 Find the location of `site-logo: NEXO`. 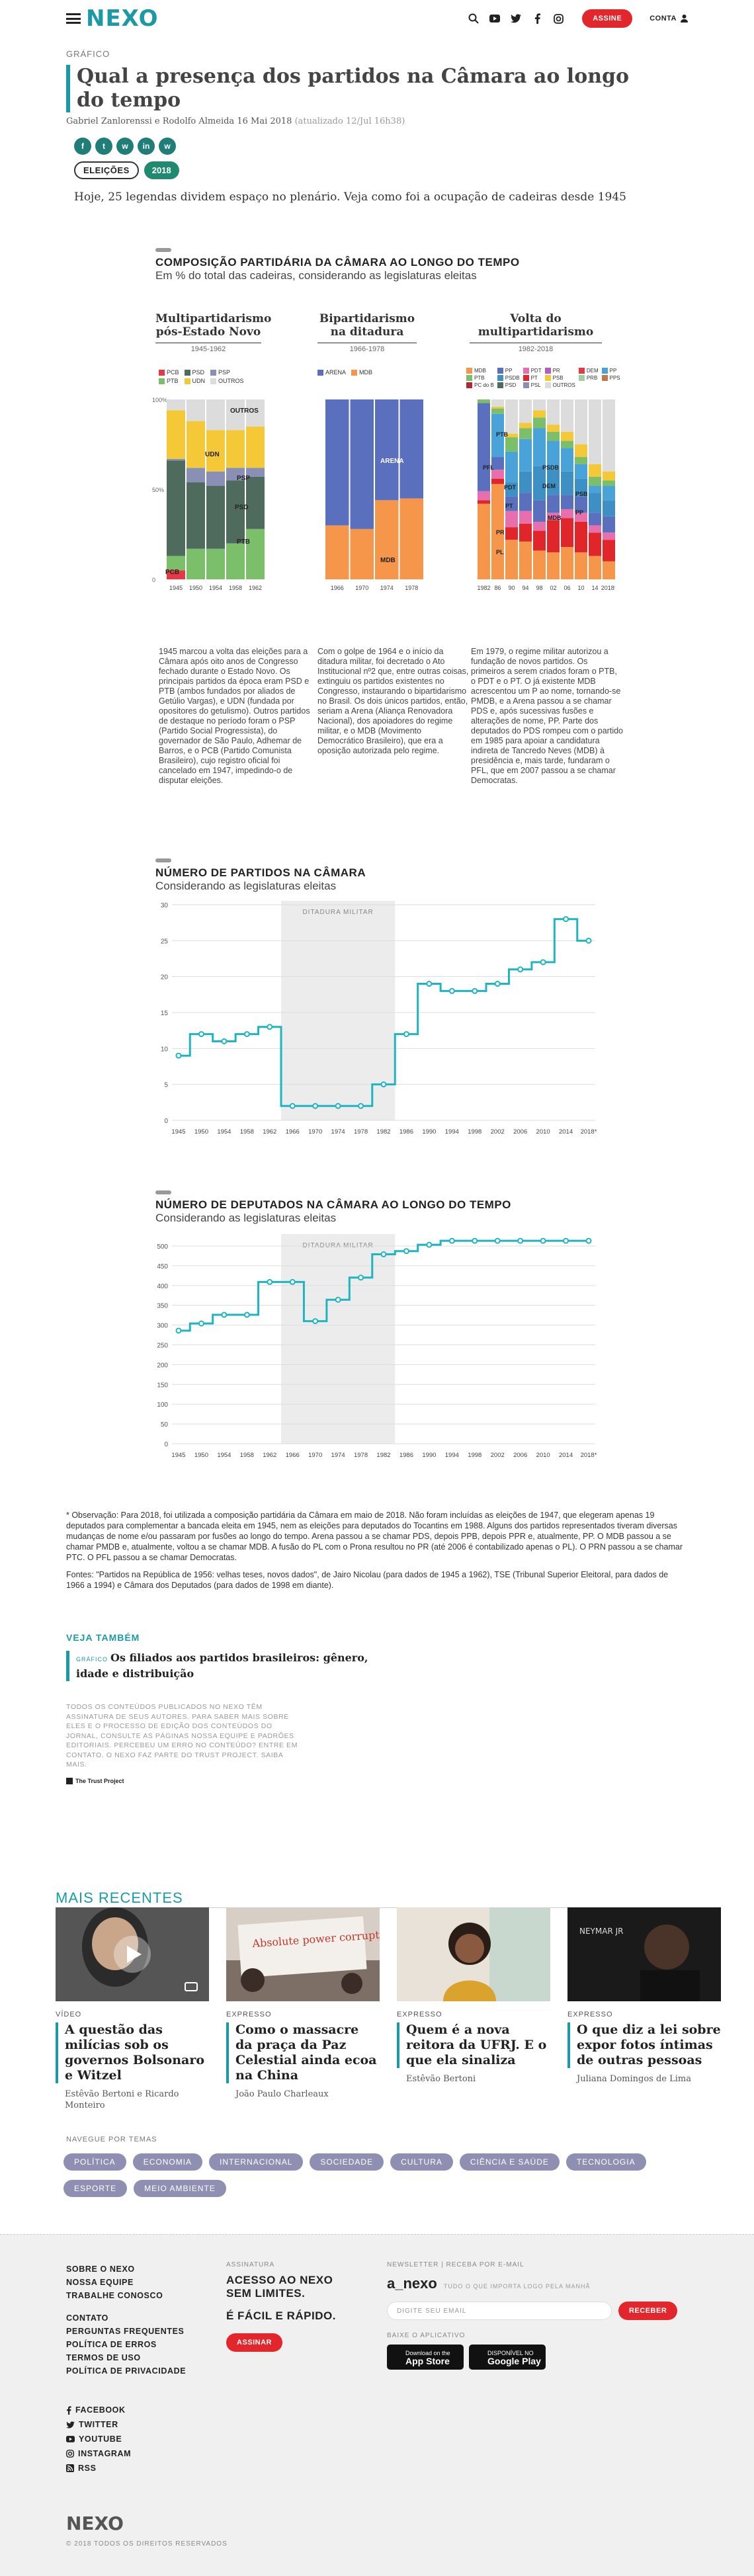

site-logo: NEXO is located at coordinates (122, 18).